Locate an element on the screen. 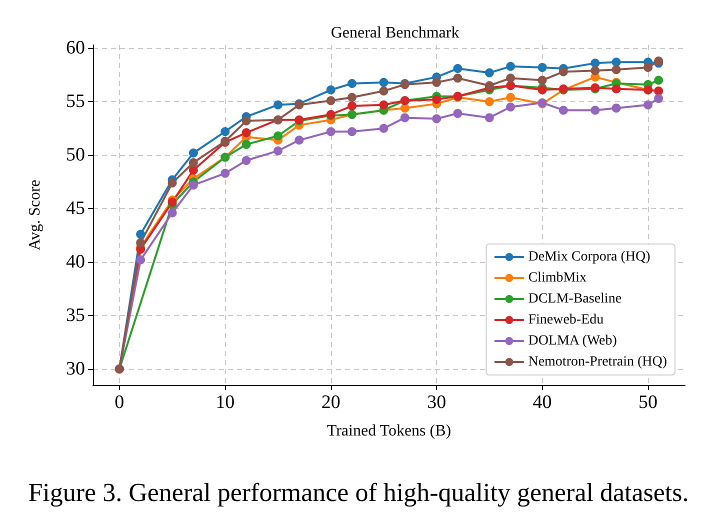  x-tick-label: 50 is located at coordinates (648, 402).